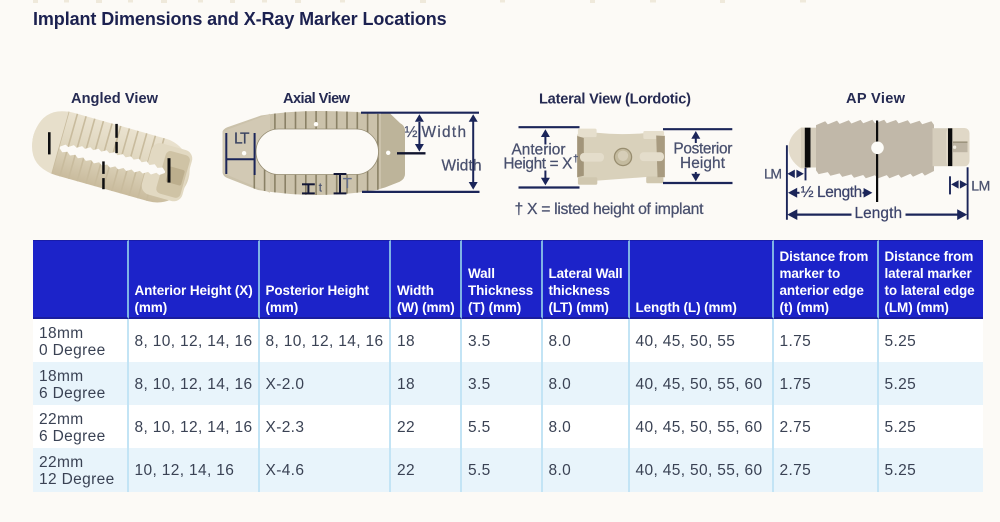  Describe the element at coordinates (347, 183) in the screenshot. I see `svg-text: T` at that location.